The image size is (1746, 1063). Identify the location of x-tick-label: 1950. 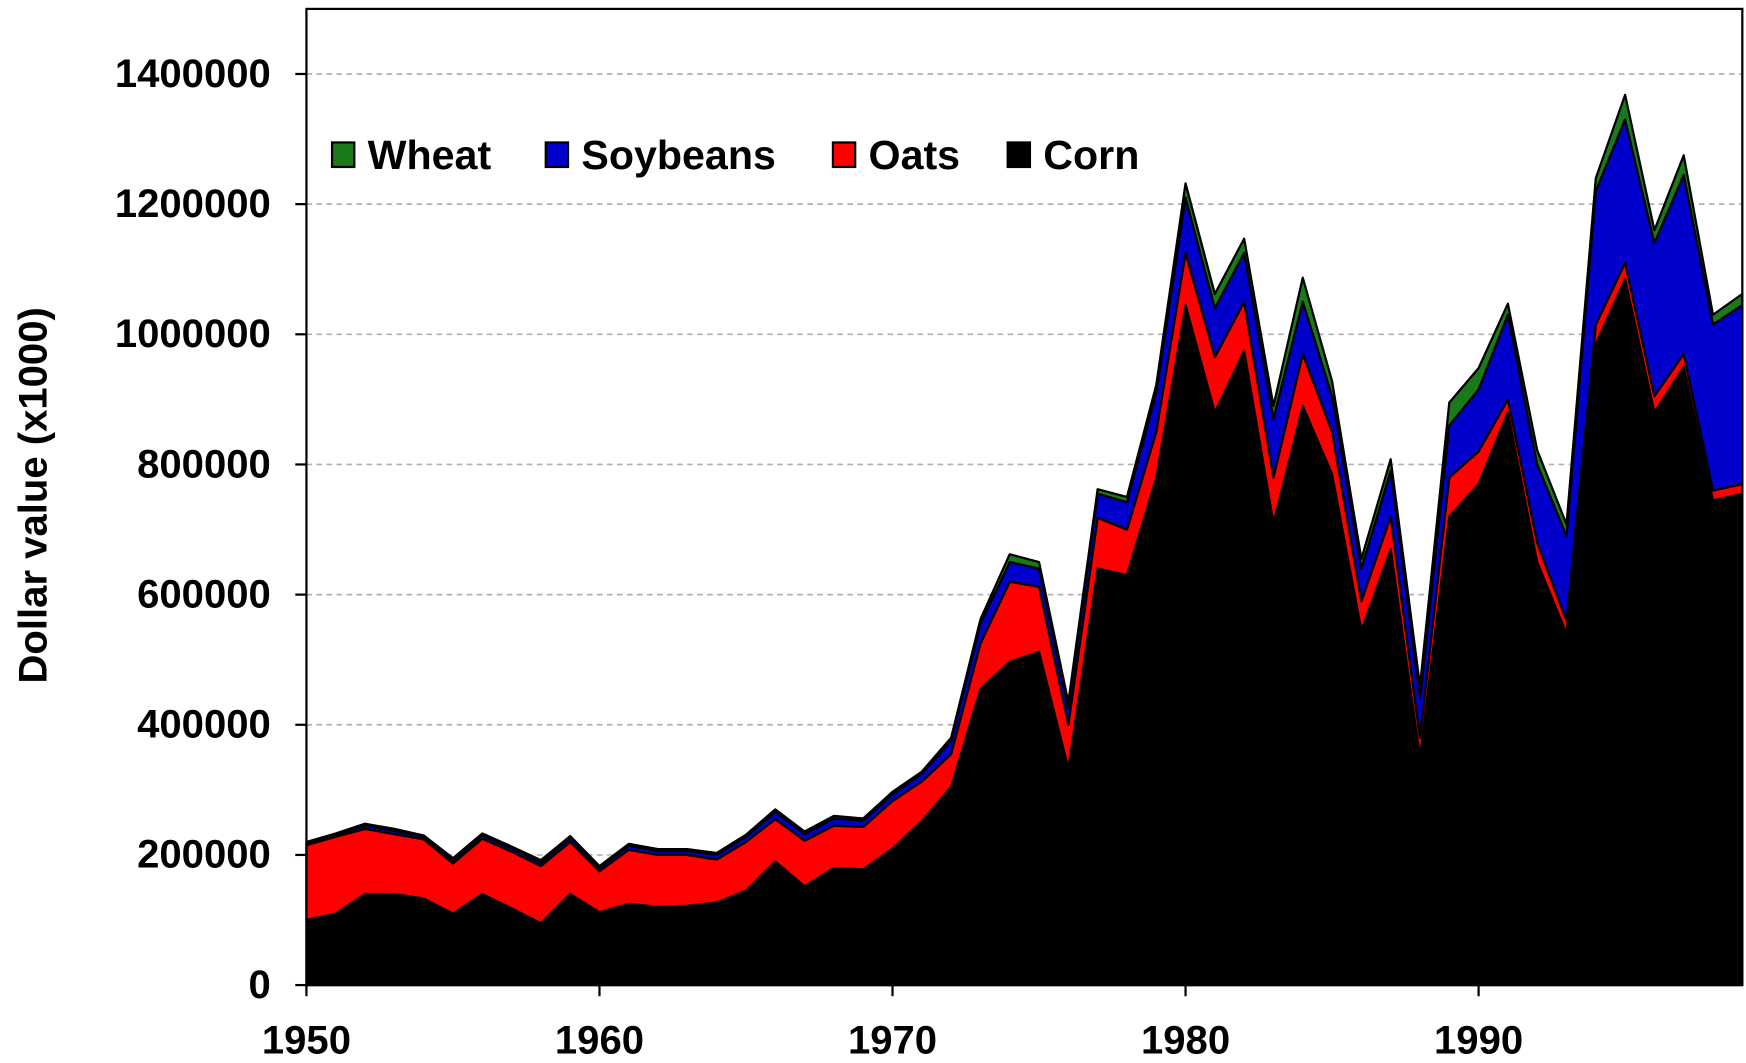
(306, 1041).